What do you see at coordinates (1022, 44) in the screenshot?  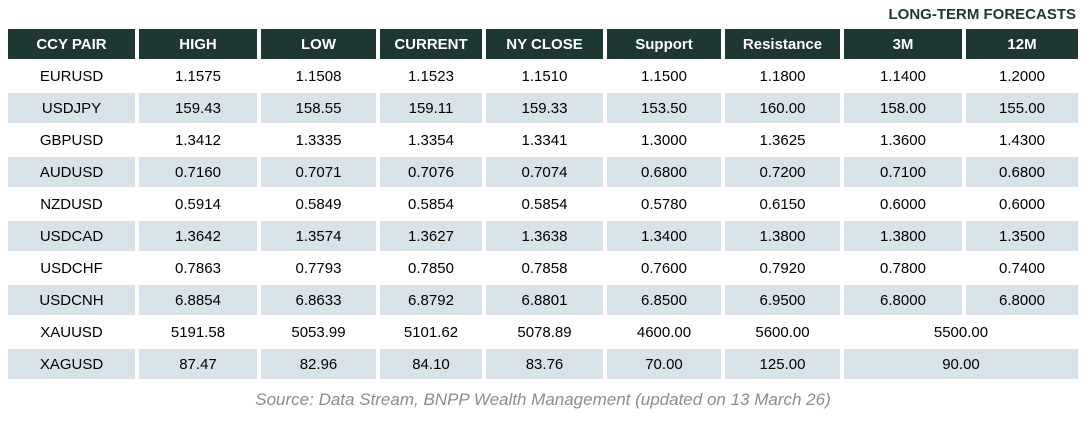 I see `column-header-12m: 12M` at bounding box center [1022, 44].